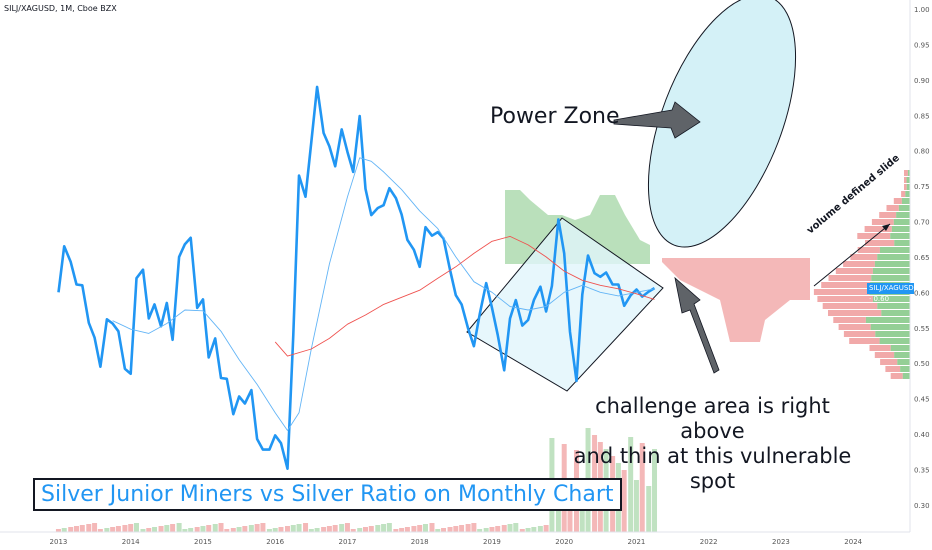 The image size is (932, 550). I want to click on x-tick-label: 2019, so click(492, 542).